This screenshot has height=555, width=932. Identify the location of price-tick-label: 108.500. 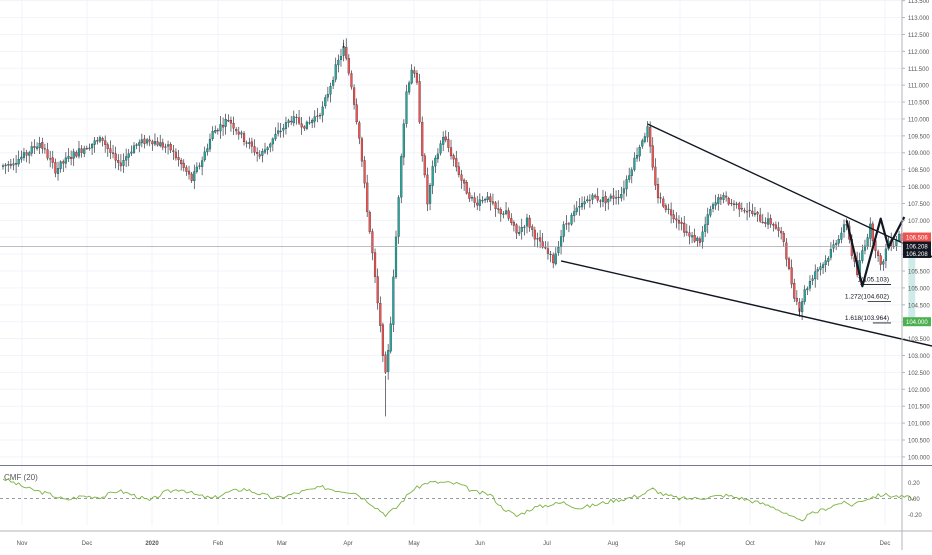
(919, 171).